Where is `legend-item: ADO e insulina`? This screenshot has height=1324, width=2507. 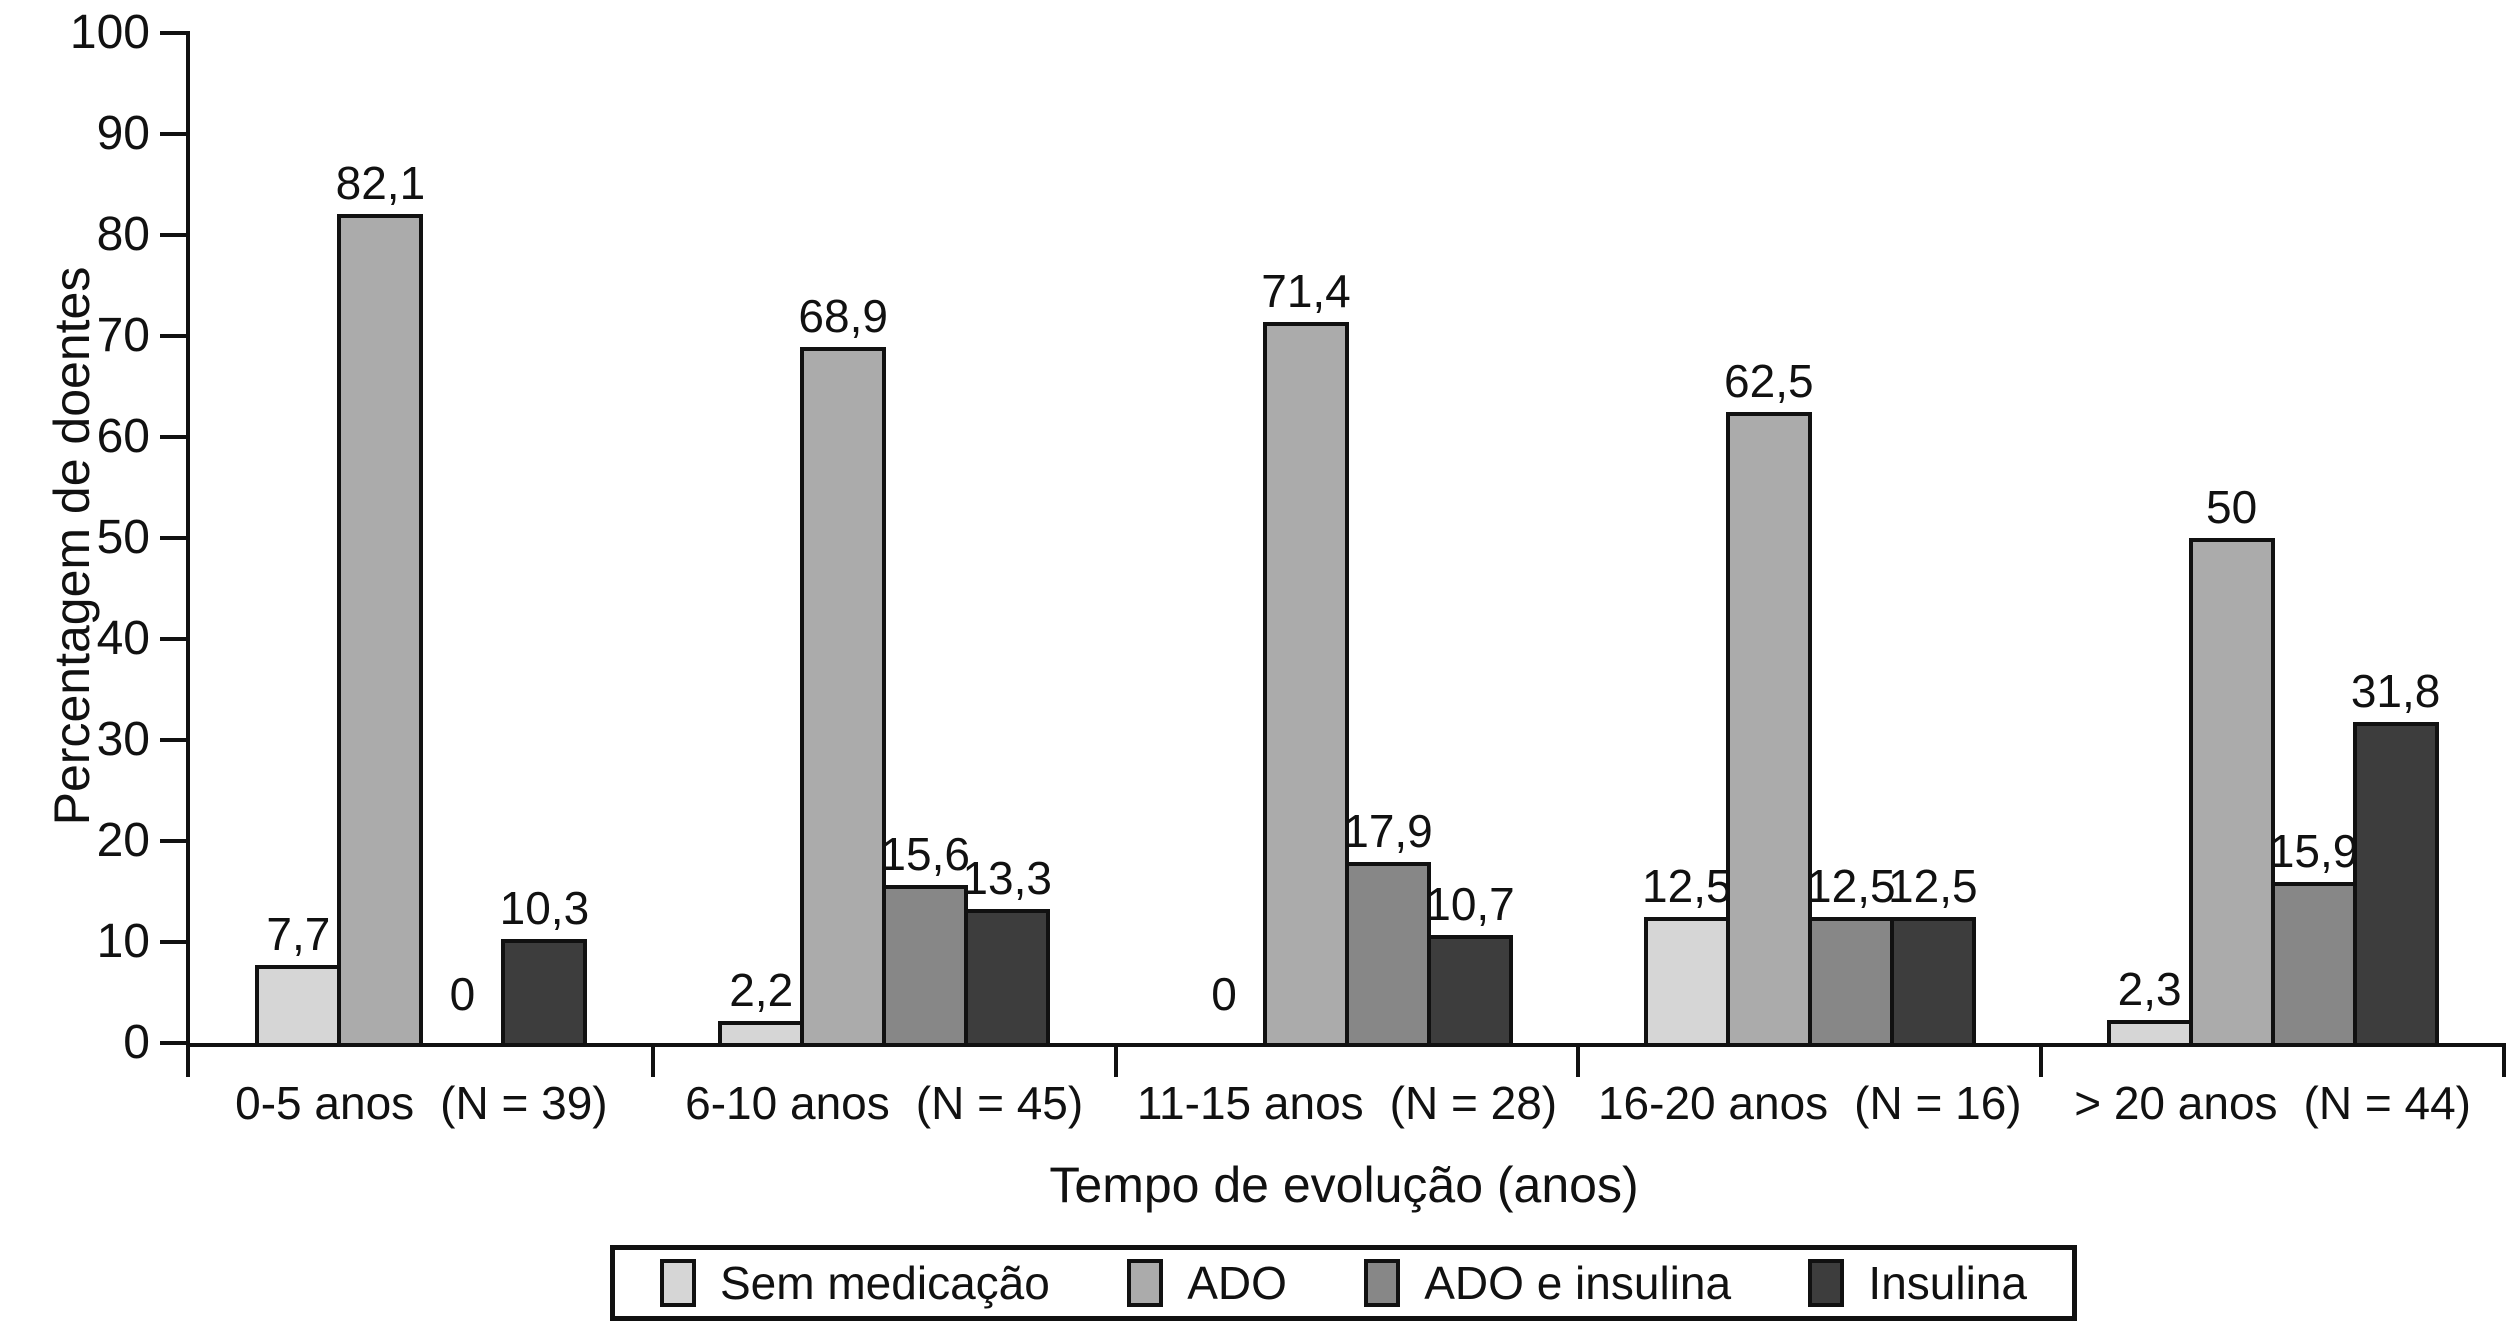
legend-item: ADO e insulina is located at coordinates (1547, 1283).